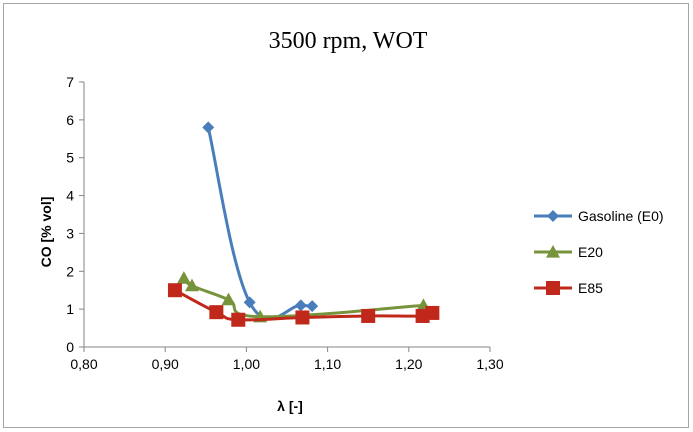 The width and height of the screenshot is (693, 432). What do you see at coordinates (590, 252) in the screenshot?
I see `legend-label: E20` at bounding box center [590, 252].